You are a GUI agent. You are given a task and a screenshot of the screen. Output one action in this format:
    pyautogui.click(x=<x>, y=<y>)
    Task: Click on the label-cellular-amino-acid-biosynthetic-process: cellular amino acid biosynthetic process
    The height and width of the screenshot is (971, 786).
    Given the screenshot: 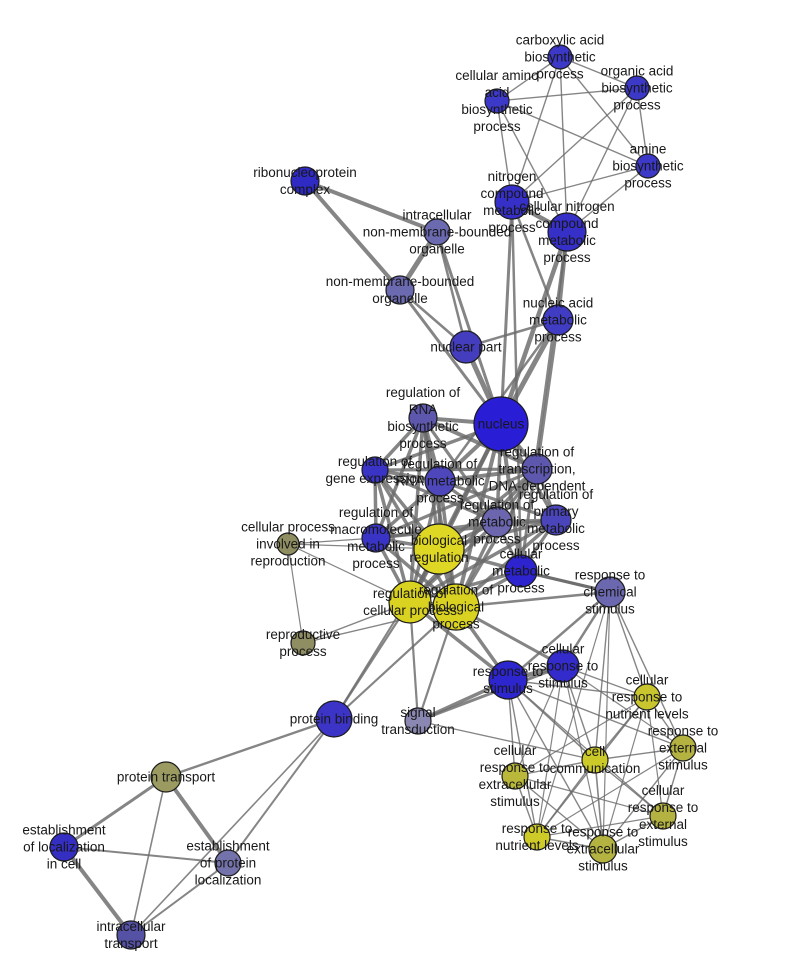 What is the action you would take?
    pyautogui.click(x=496, y=101)
    